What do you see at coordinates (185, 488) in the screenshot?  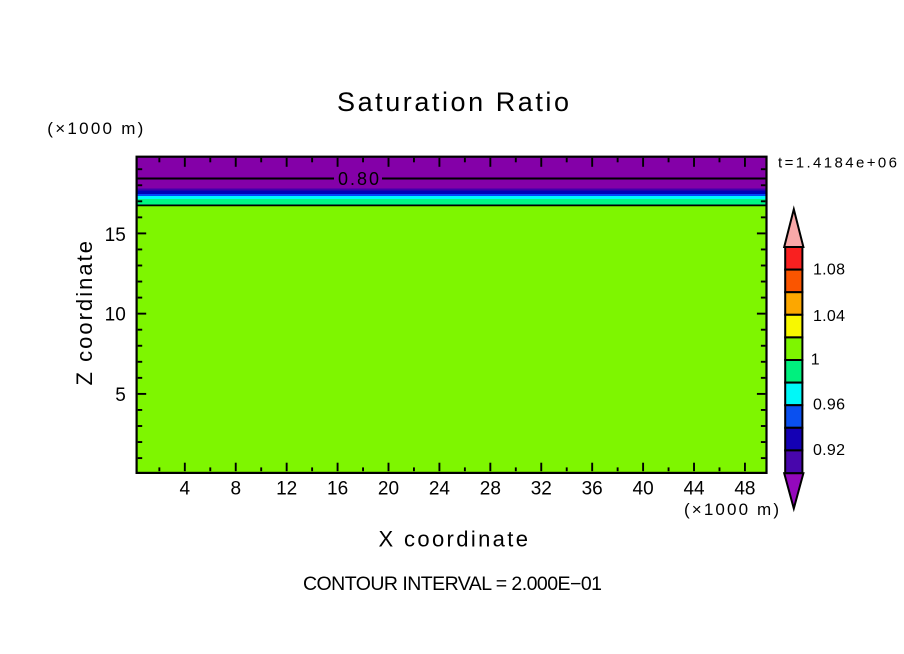 I see `svg-text: 4` at bounding box center [185, 488].